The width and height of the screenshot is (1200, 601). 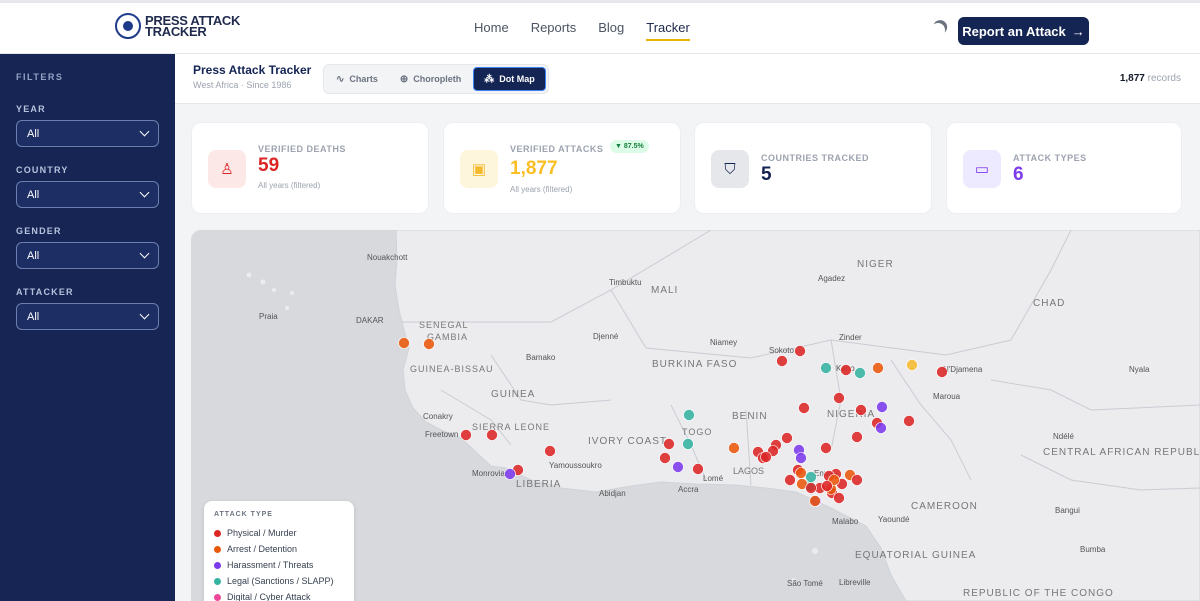 What do you see at coordinates (875, 264) in the screenshot?
I see `map-label: NIGER` at bounding box center [875, 264].